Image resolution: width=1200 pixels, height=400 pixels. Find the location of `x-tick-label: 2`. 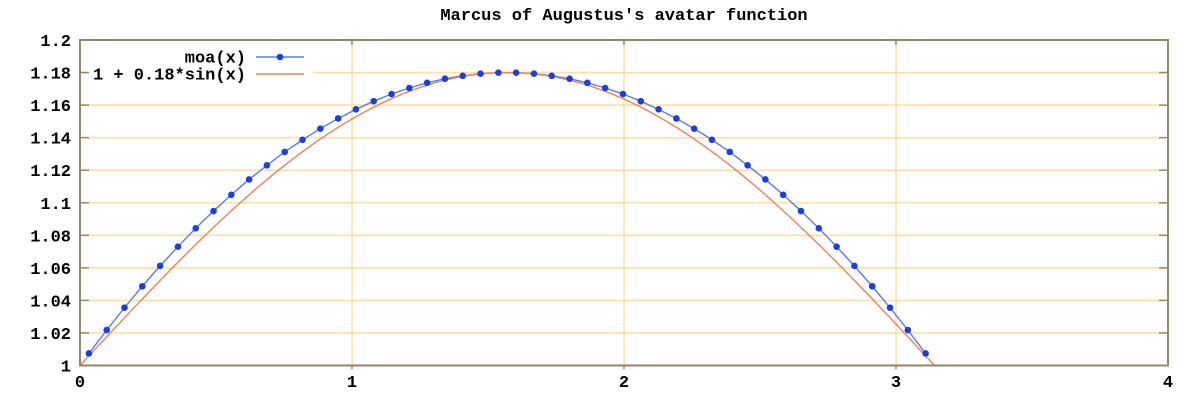

x-tick-label: 2 is located at coordinates (624, 383).